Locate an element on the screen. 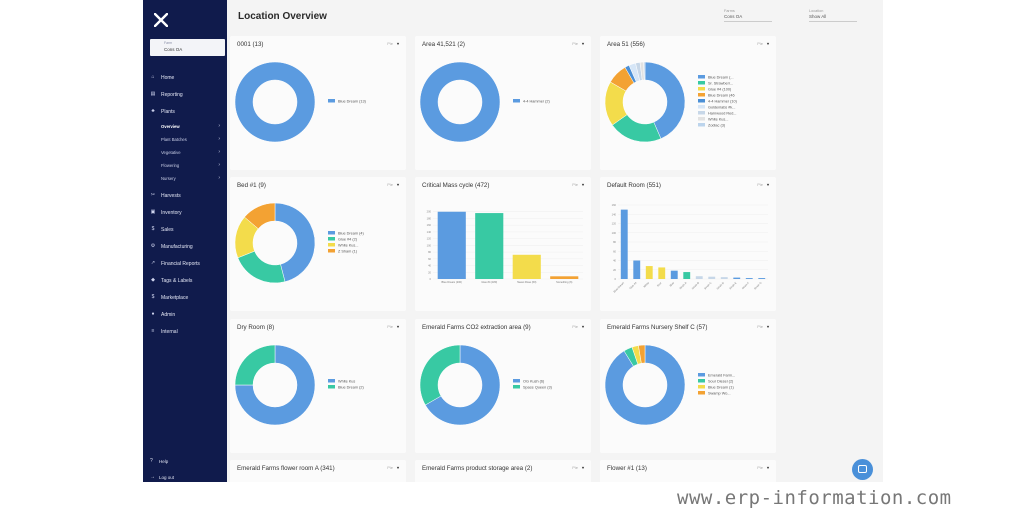 The height and width of the screenshot is (512, 1024). legend-label: Blue Dream (46 is located at coordinates (721, 95).